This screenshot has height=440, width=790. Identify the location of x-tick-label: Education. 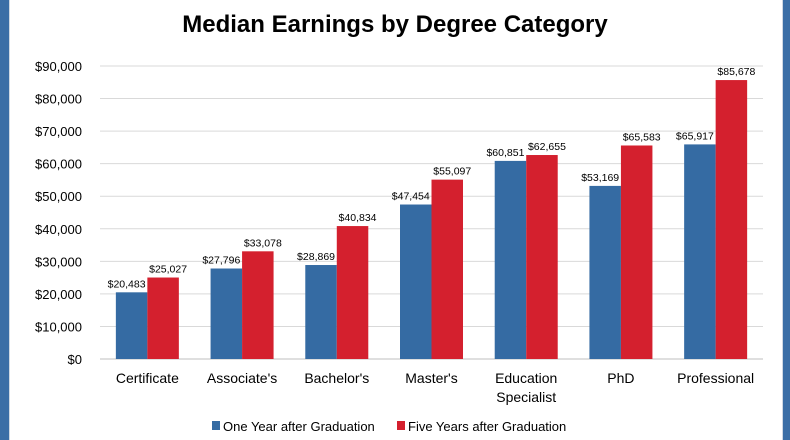
(526, 378).